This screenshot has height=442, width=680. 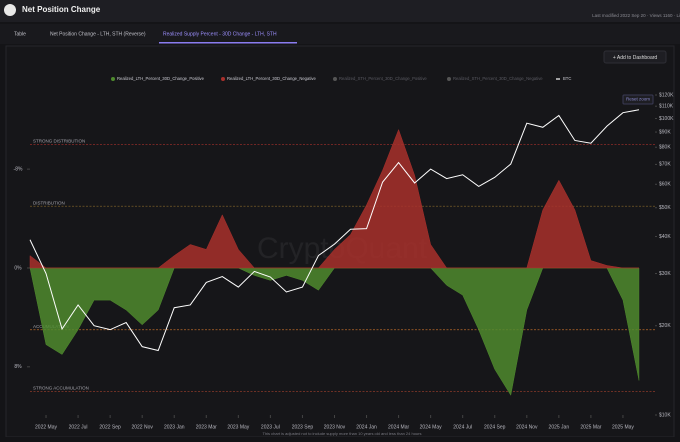 I want to click on tab: Net Position Change - LTH, STH (Reverse), so click(x=98, y=34).